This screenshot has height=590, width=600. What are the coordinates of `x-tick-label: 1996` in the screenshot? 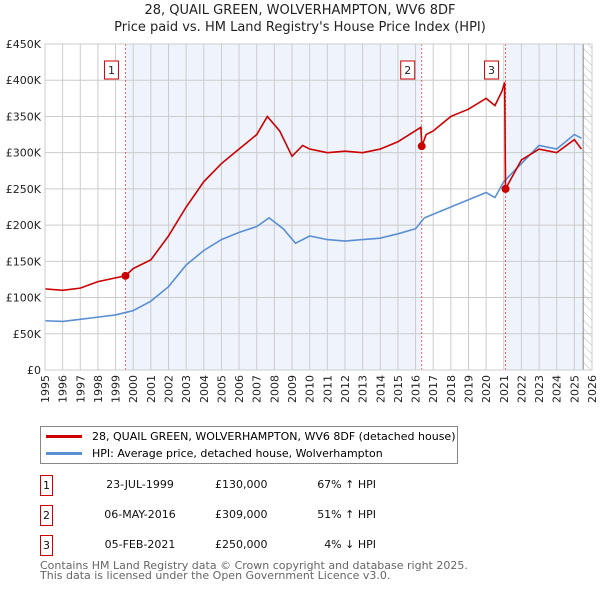 It's located at (63, 389).